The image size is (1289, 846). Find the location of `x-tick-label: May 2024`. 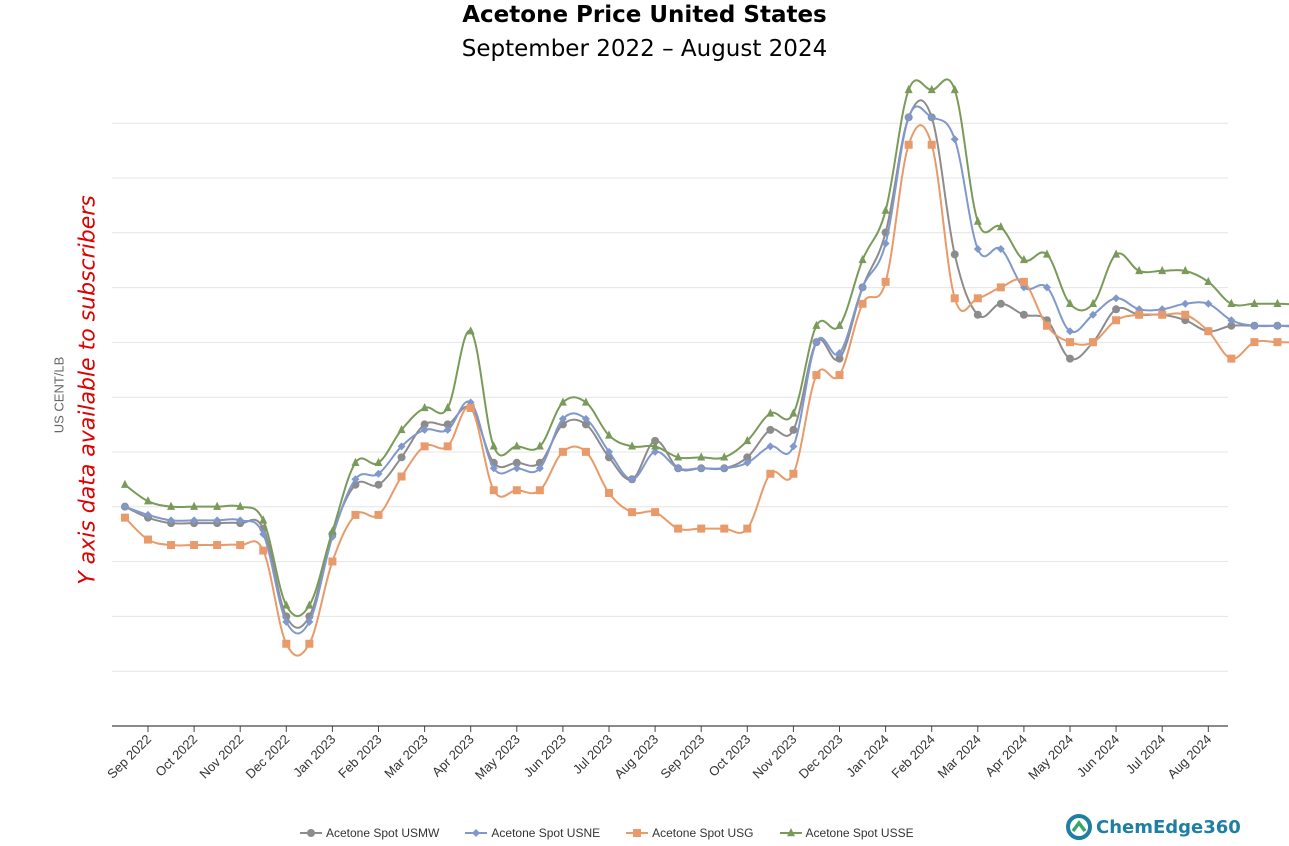

x-tick-label: May 2024 is located at coordinates (1050, 757).